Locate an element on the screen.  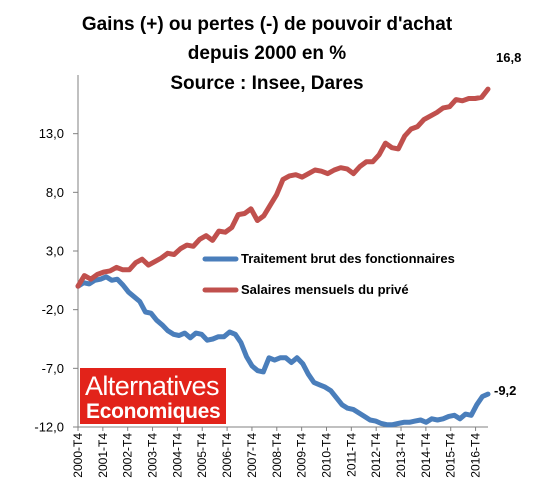
alternatives-economiques-logo: Alternatives Economiques is located at coordinates (153, 396).